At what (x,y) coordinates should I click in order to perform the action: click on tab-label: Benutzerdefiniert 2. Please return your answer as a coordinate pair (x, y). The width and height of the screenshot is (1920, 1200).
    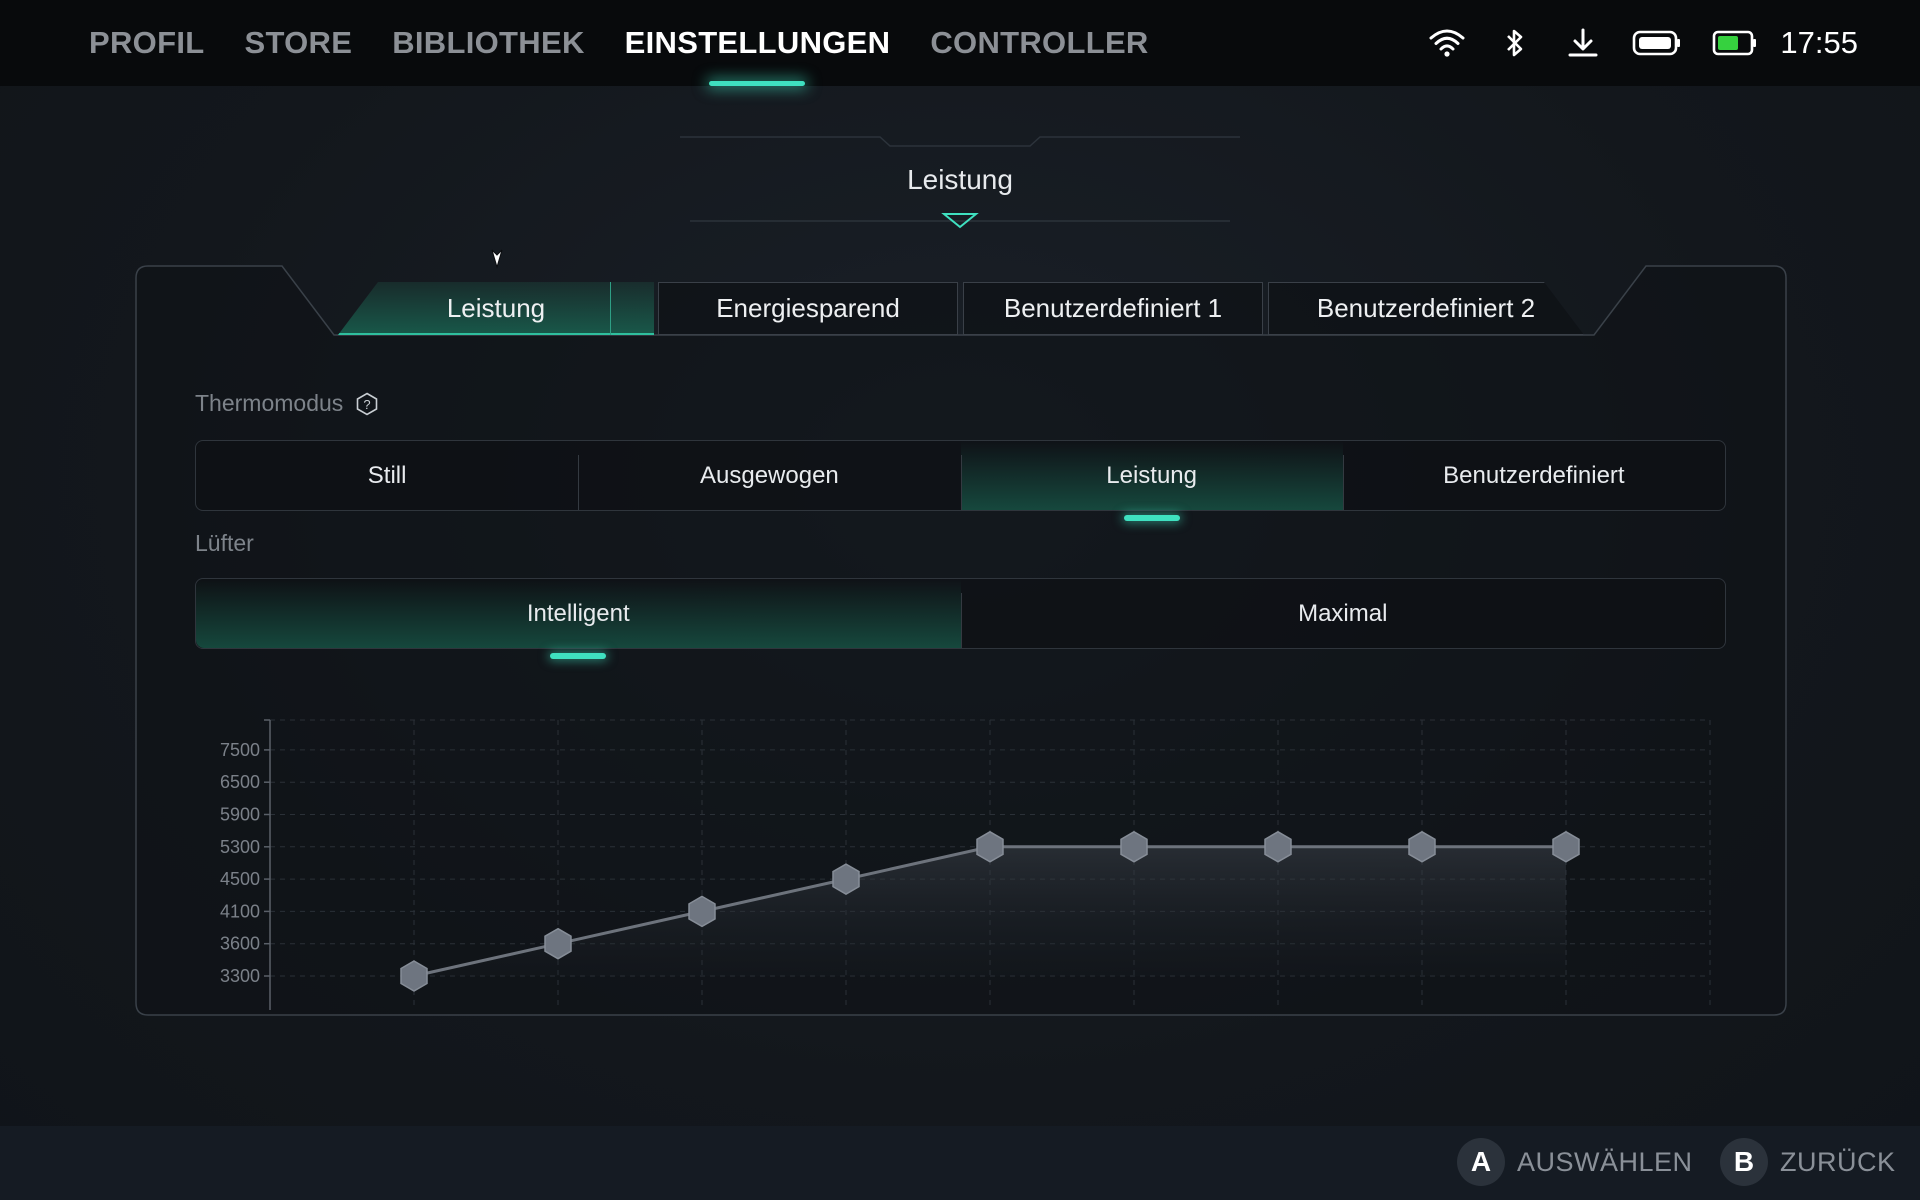
    Looking at the image, I should click on (1426, 308).